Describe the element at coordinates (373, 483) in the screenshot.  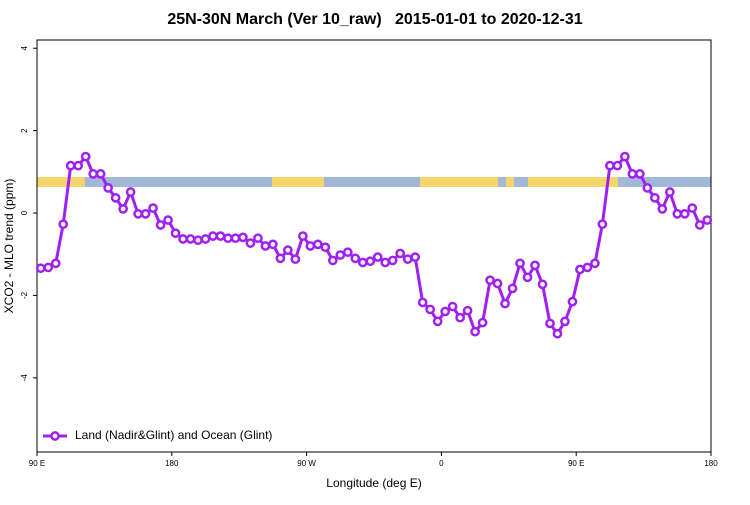
I see `x-axis-label: Longitude (deg E)` at that location.